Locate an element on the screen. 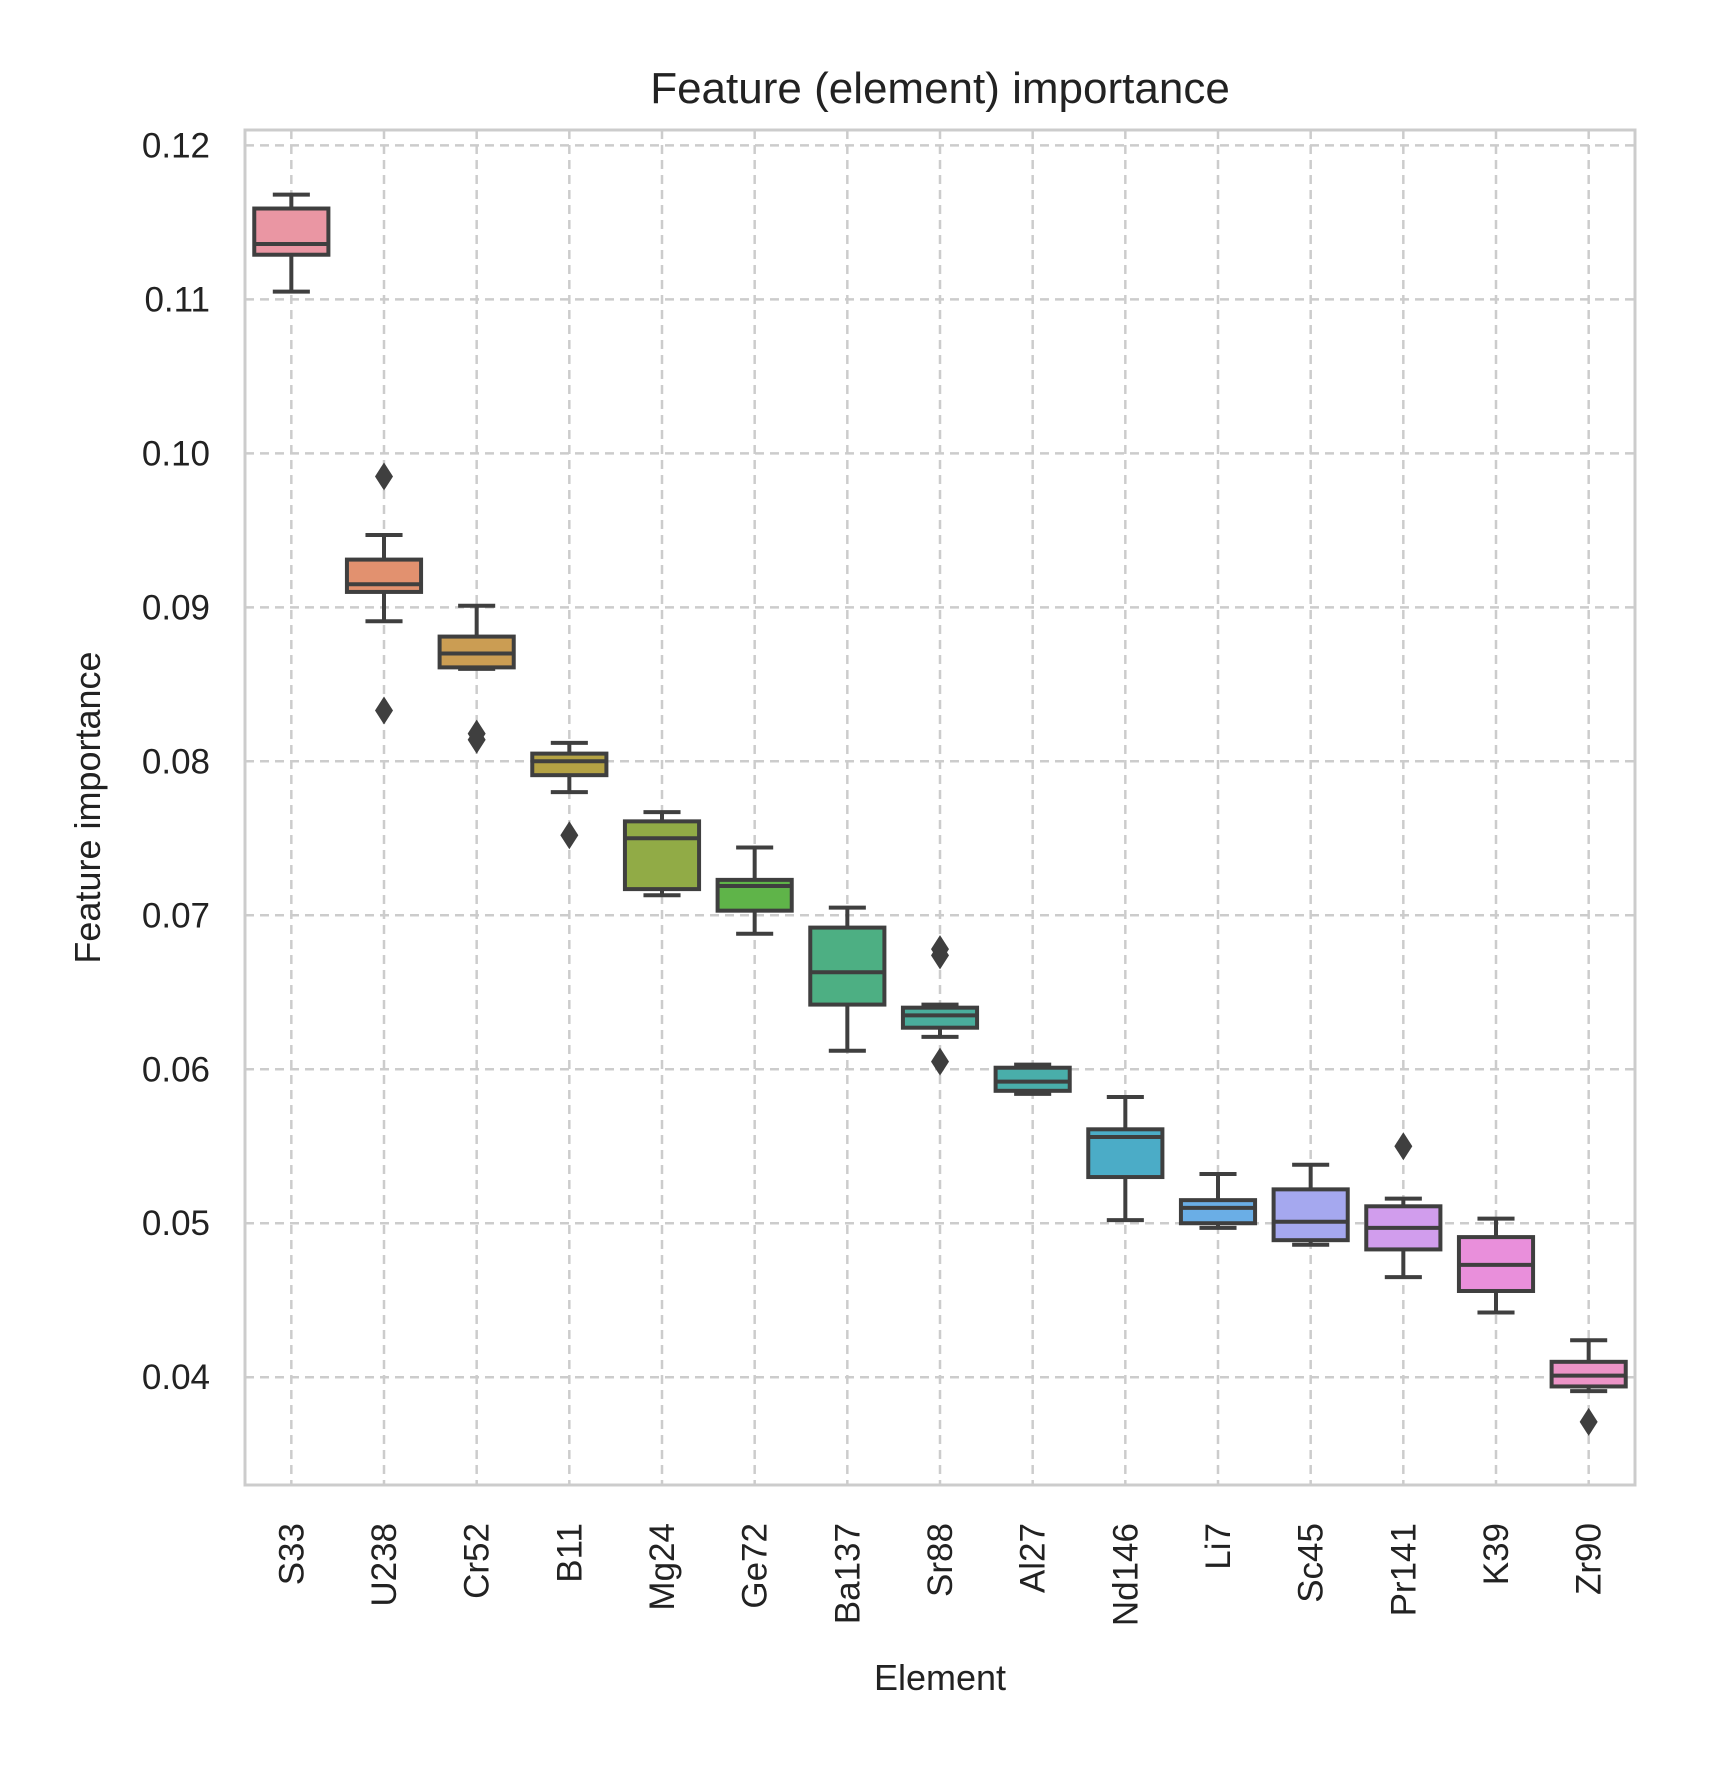 This screenshot has height=1772, width=1713. x-tick-label: Ba137 is located at coordinates (847, 1573).